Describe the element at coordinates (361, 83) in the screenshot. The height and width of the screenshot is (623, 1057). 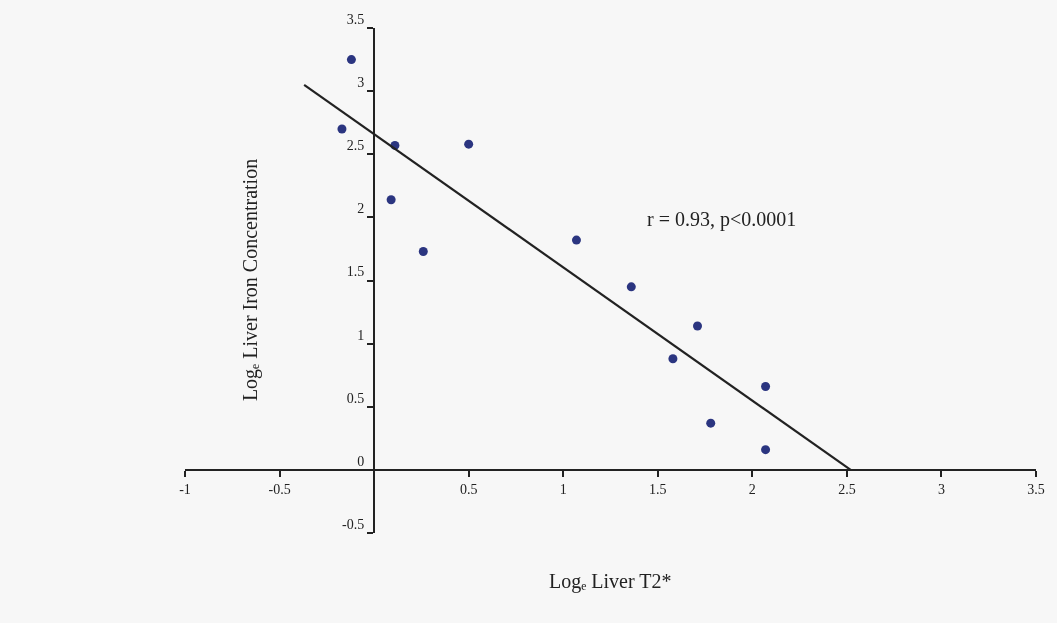
I see `y-tick-label: 3` at that location.